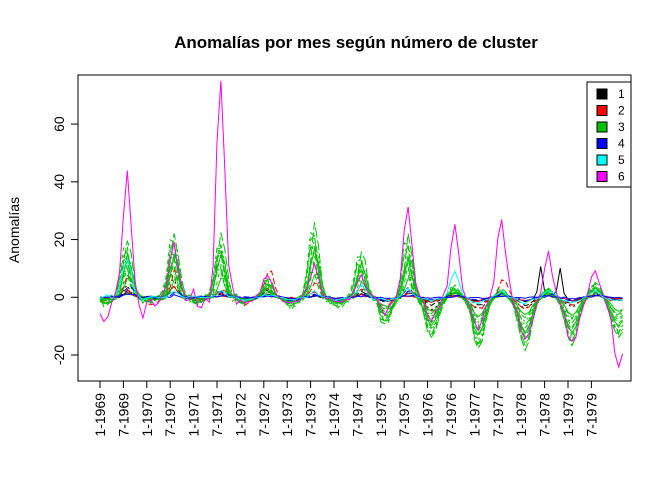  What do you see at coordinates (311, 415) in the screenshot?
I see `x-tick-label: 7-1973` at bounding box center [311, 415].